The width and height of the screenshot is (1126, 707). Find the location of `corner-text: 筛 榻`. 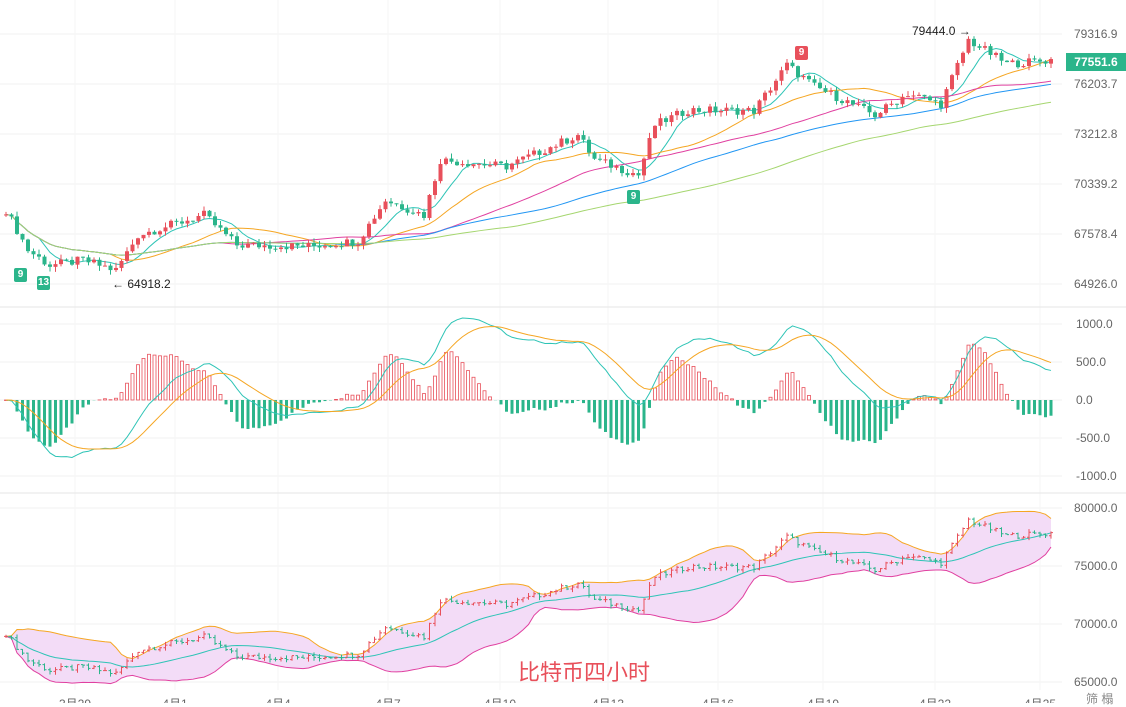

corner-text: 筛 榻 is located at coordinates (1099, 698).